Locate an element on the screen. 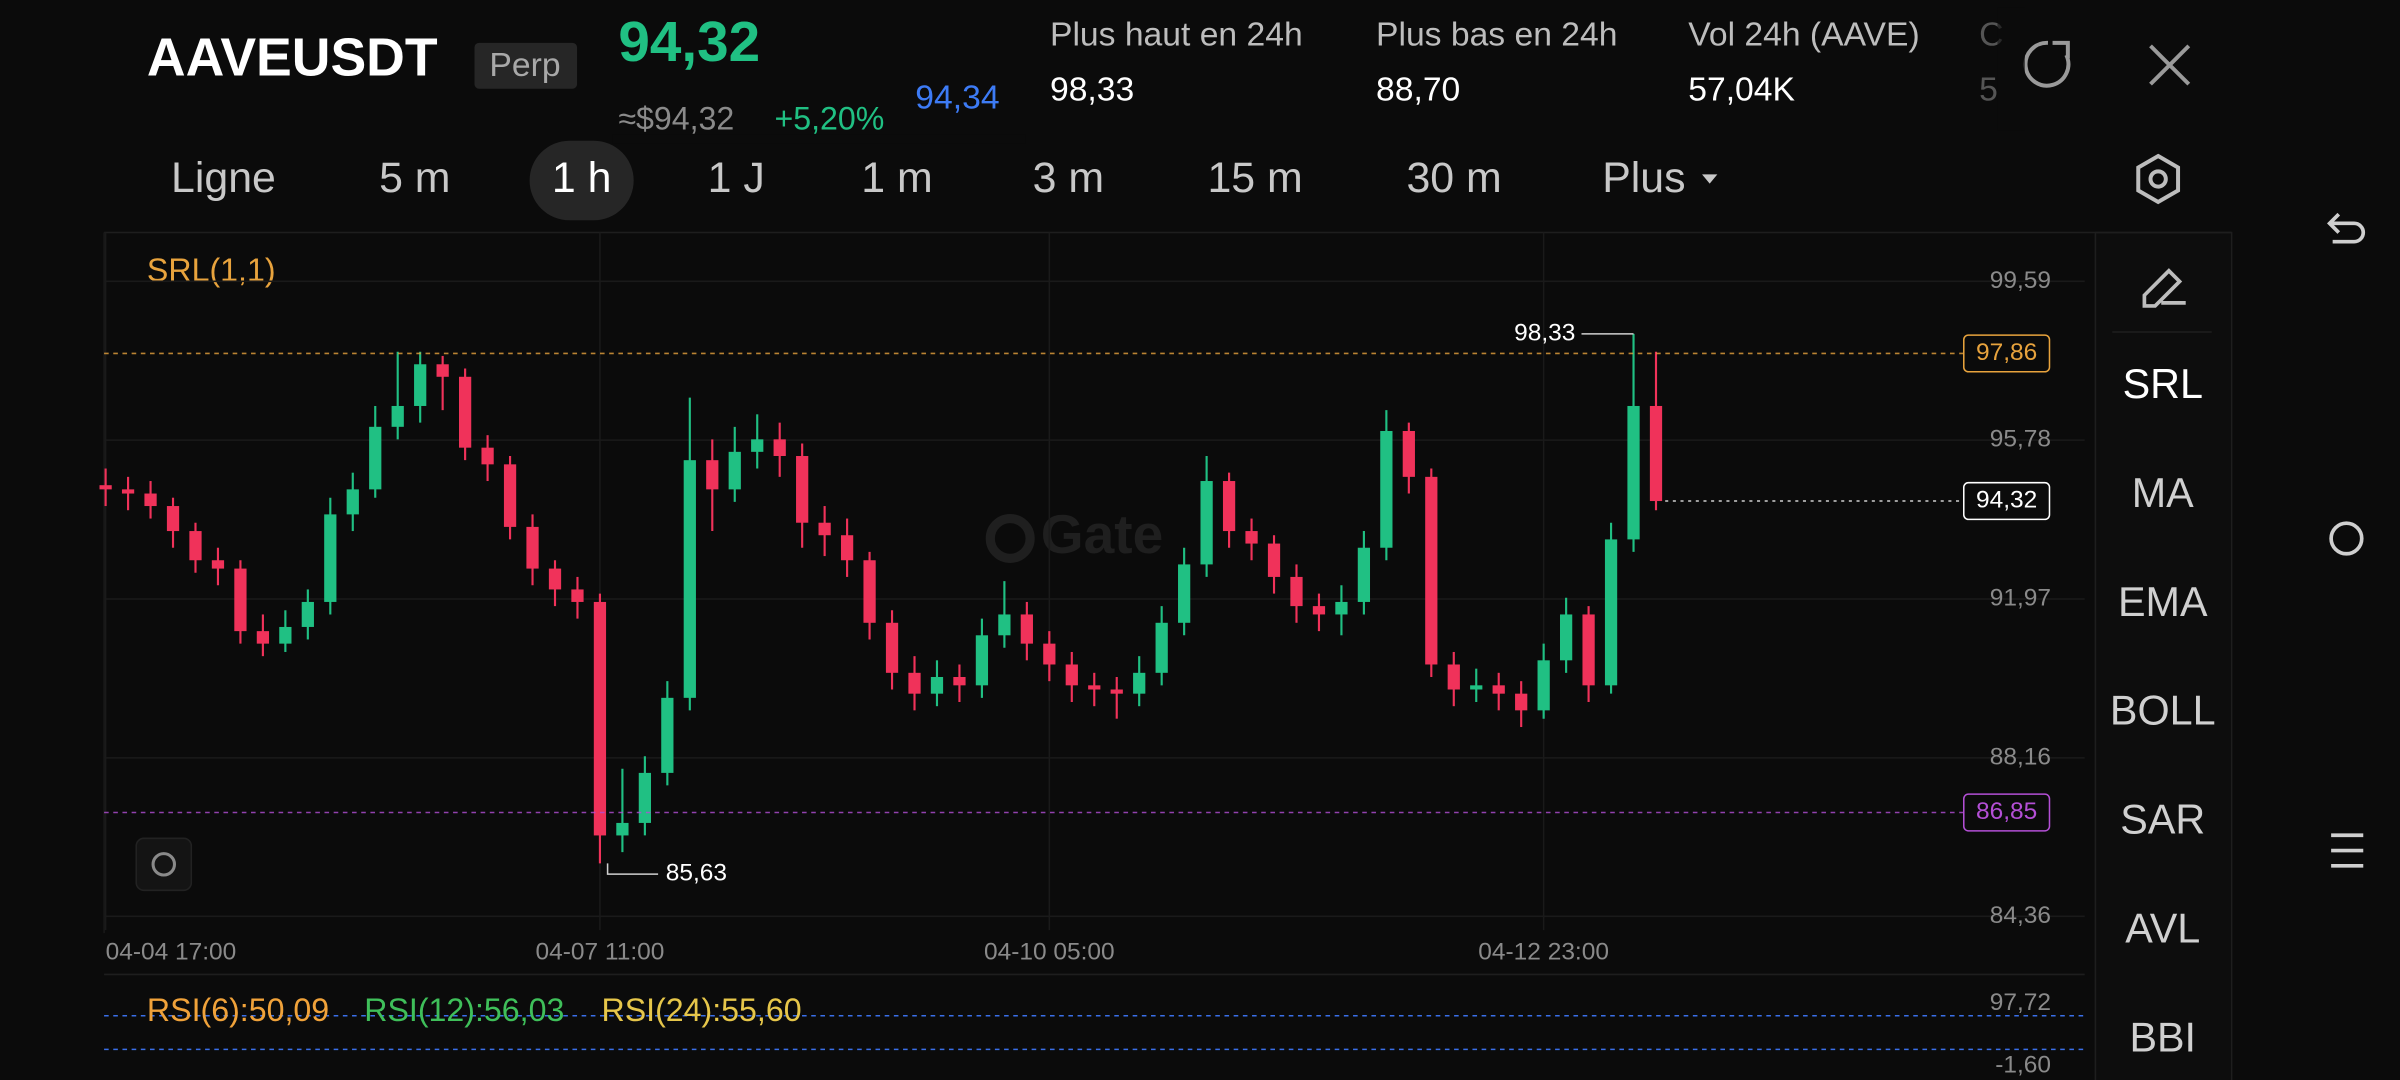  settings-button is located at coordinates (2158, 179).